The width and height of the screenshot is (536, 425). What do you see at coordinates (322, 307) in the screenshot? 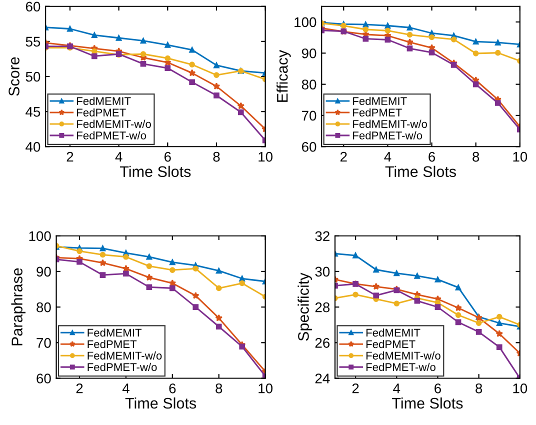
I see `y-tick-label: 28` at bounding box center [322, 307].